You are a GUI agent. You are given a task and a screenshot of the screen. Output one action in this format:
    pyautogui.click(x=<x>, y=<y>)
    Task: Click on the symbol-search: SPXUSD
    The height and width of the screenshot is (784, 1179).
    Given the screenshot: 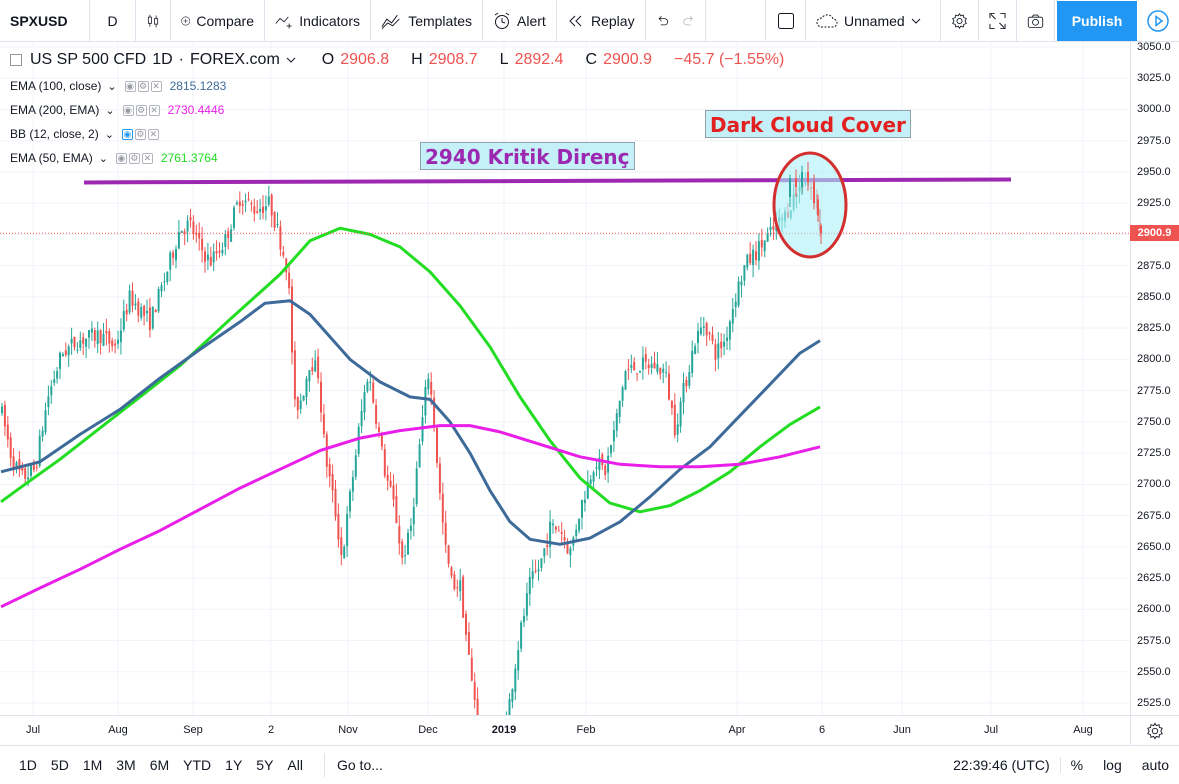 What is the action you would take?
    pyautogui.click(x=45, y=21)
    